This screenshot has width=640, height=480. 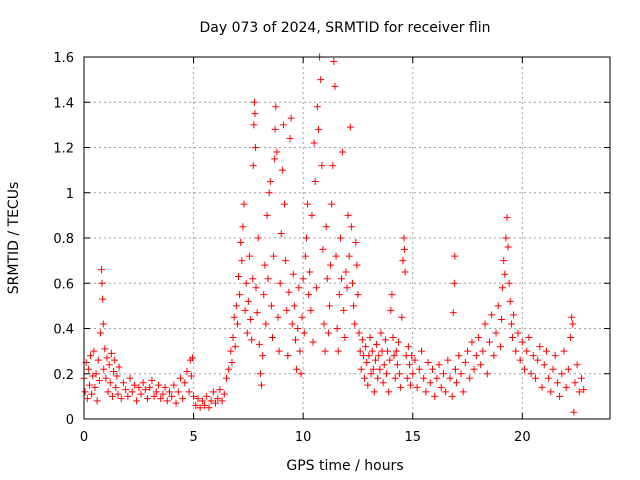 What do you see at coordinates (193, 437) in the screenshot?
I see `x-tick-label: 5` at bounding box center [193, 437].